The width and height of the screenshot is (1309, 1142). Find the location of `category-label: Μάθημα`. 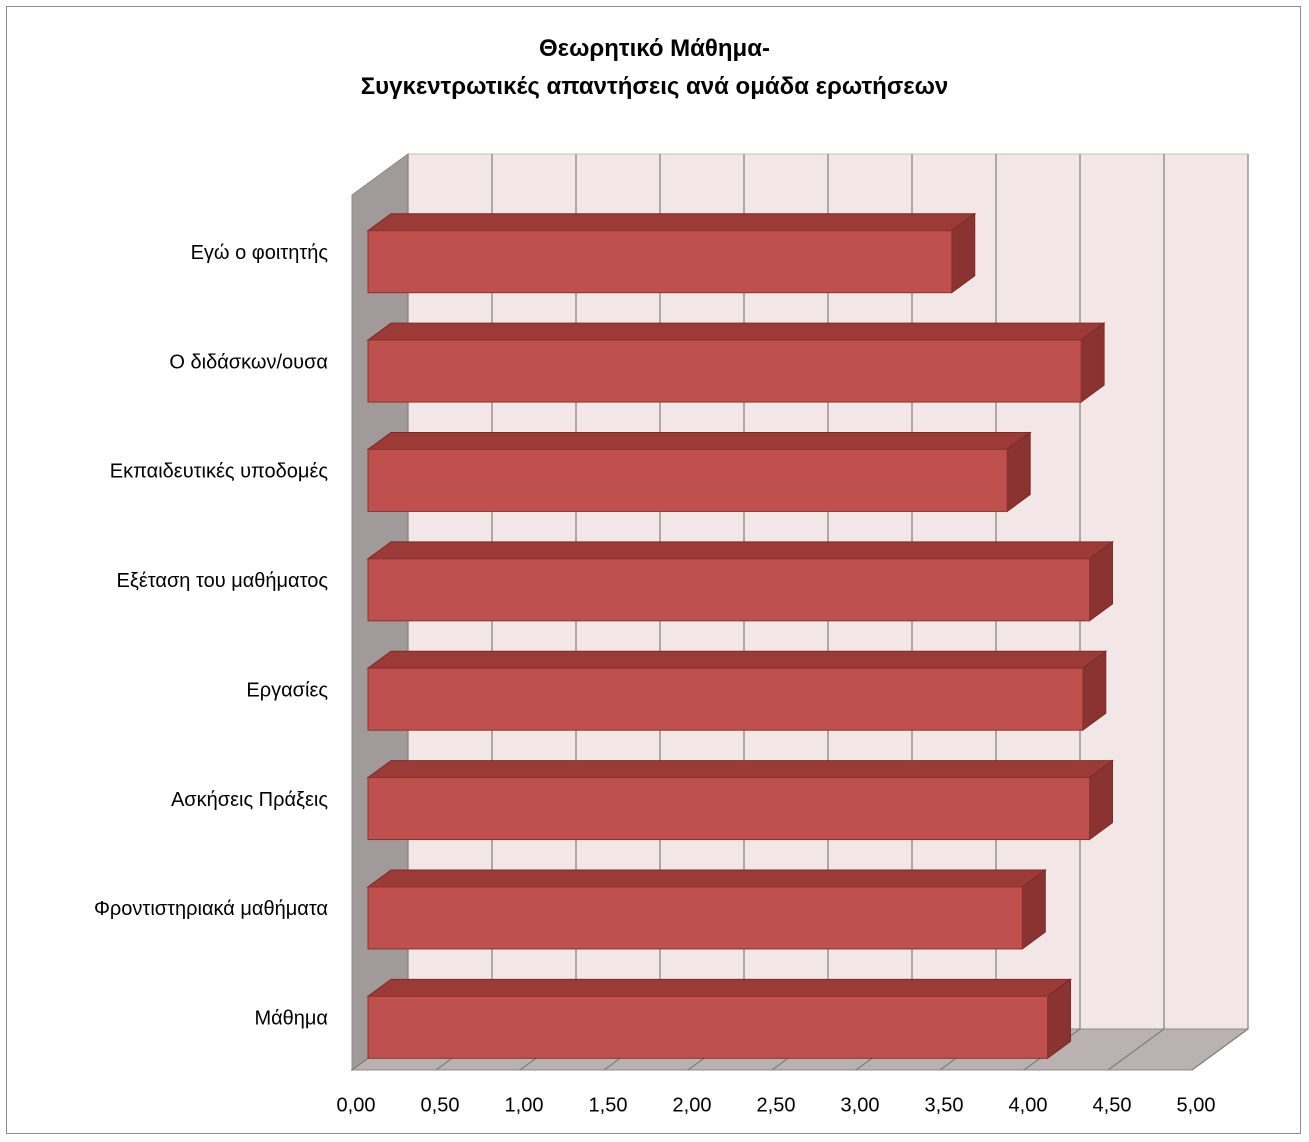

category-label: Μάθημα is located at coordinates (291, 1019).